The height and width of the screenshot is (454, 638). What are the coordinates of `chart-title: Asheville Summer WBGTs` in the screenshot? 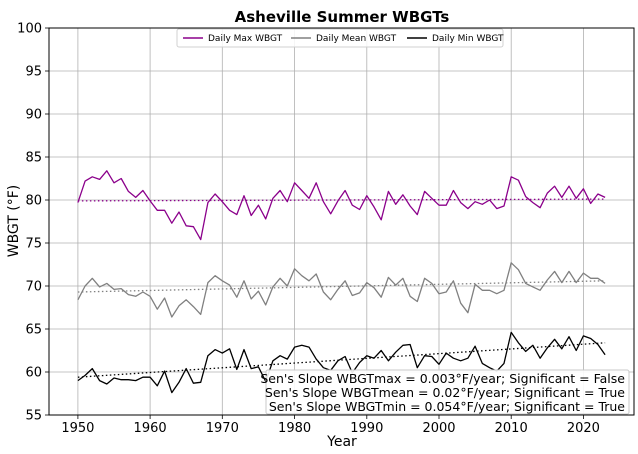 It's located at (342, 17).